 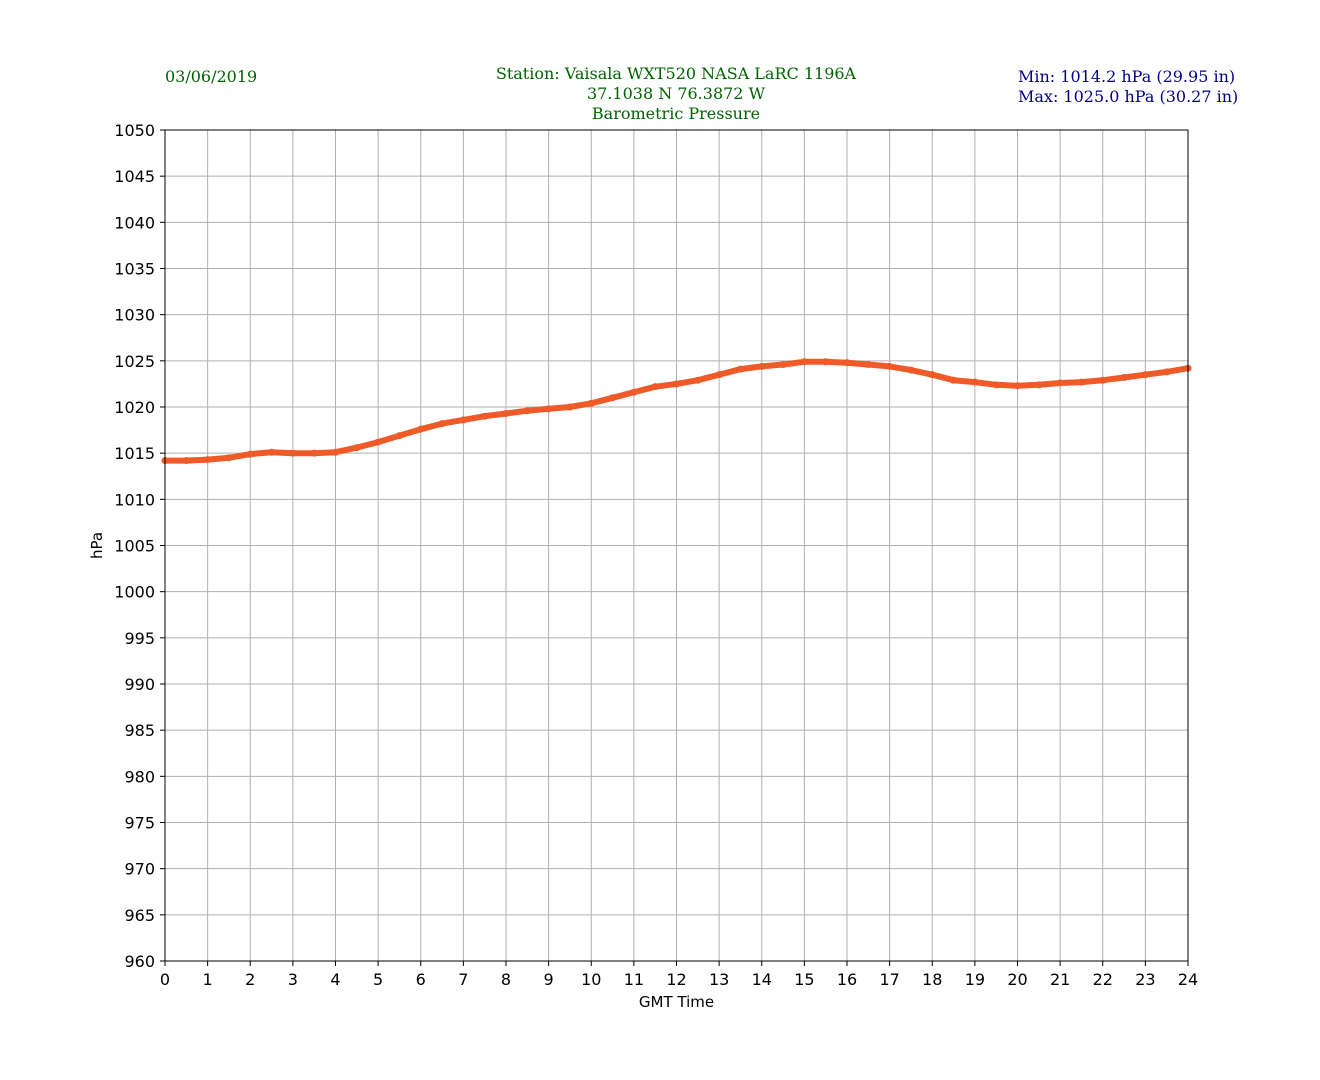 I want to click on y-tick-label: 1025, so click(x=134, y=361).